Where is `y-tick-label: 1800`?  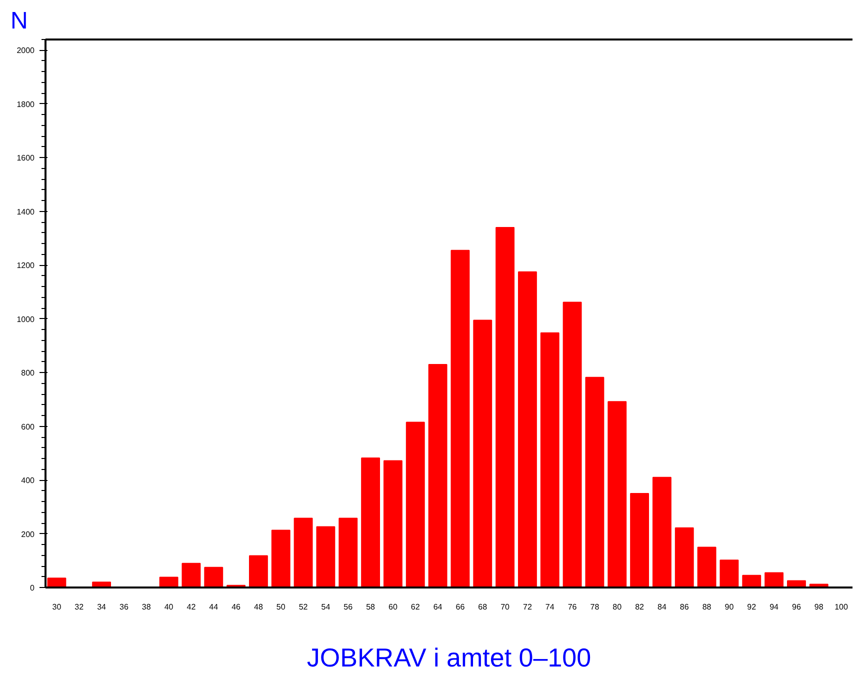
y-tick-label: 1800 is located at coordinates (26, 104).